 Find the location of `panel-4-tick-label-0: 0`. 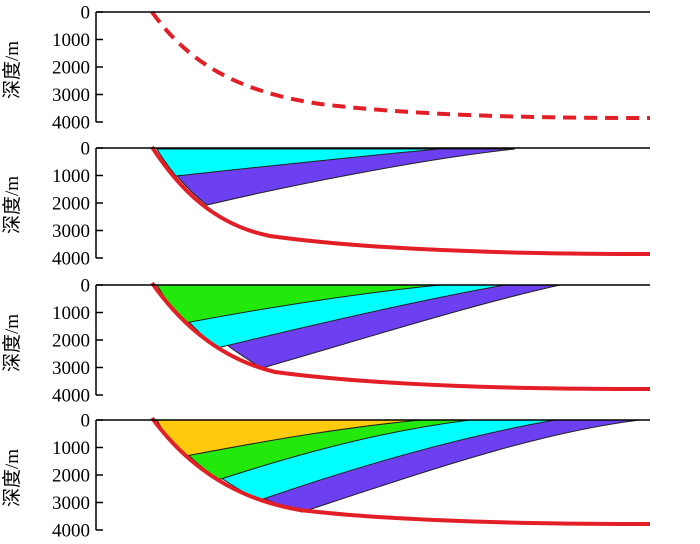

panel-4-tick-label-0: 0 is located at coordinates (86, 421).